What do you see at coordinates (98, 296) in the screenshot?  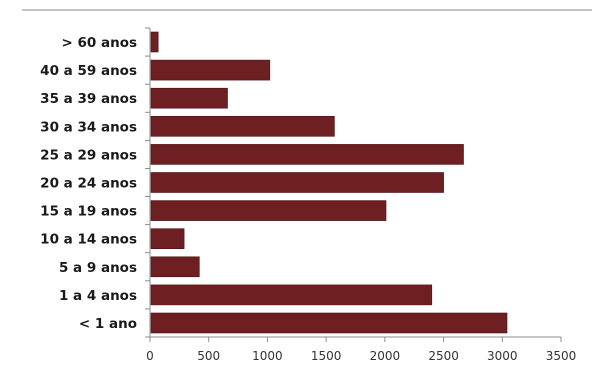 I see `category-label: 1 a 4 anos` at bounding box center [98, 296].